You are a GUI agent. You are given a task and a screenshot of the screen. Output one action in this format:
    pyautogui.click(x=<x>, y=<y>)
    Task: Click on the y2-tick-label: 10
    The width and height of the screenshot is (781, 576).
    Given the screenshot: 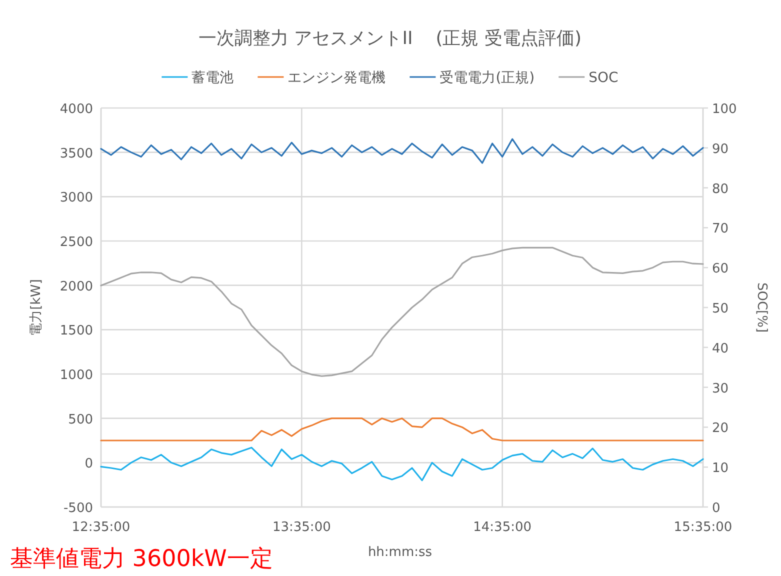 What is the action you would take?
    pyautogui.click(x=720, y=468)
    